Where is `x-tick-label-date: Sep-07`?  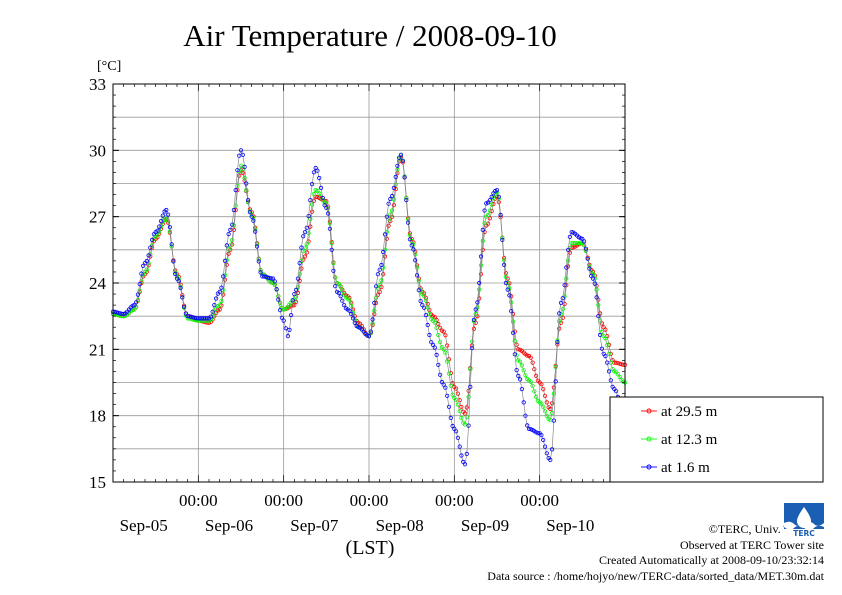
x-tick-label-date: Sep-07 is located at coordinates (314, 525).